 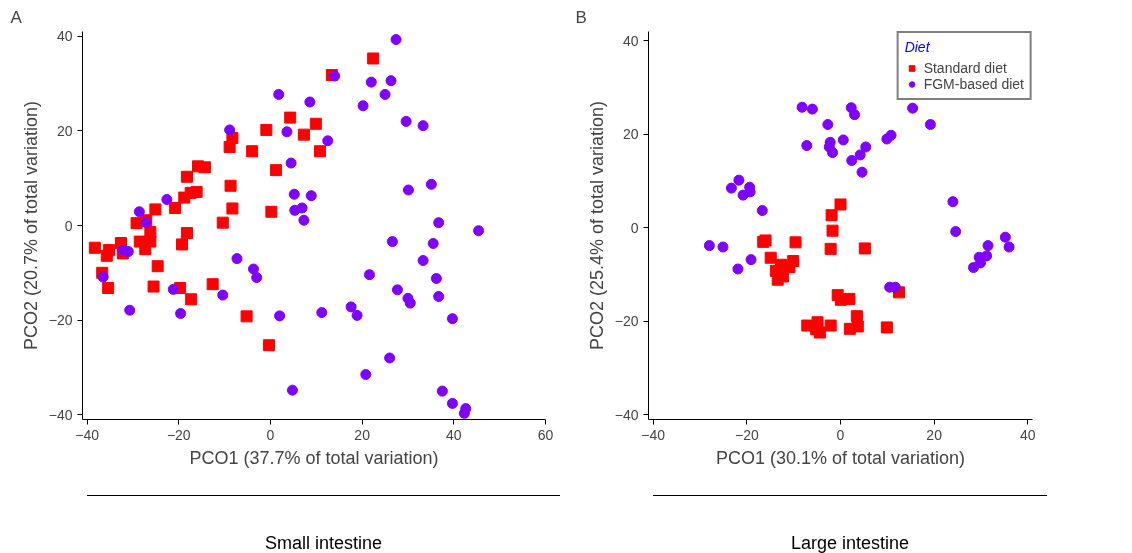 What do you see at coordinates (30, 225) in the screenshot?
I see `y-axis-title: PCO2 (20.7% of total variation)` at bounding box center [30, 225].